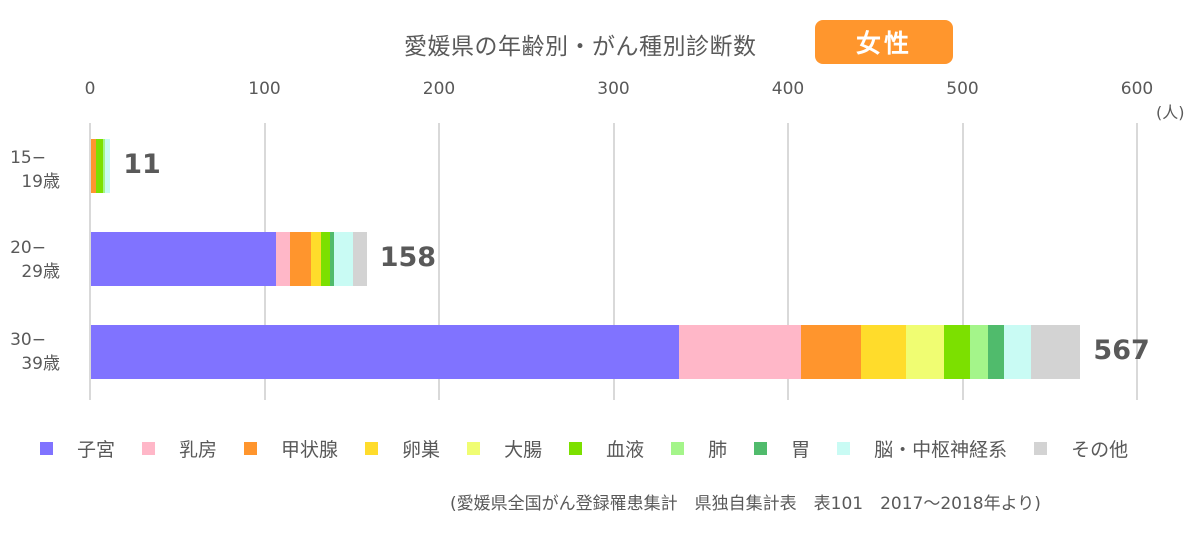 The width and height of the screenshot is (1200, 560). What do you see at coordinates (1100, 450) in the screenshot?
I see `legend-label: その他` at bounding box center [1100, 450].